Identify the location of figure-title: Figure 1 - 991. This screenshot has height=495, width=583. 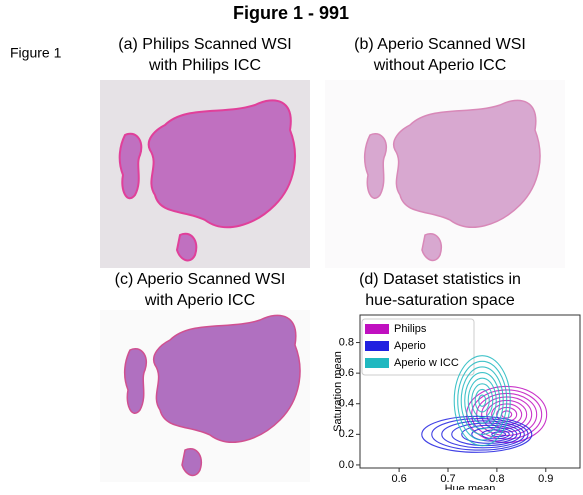
(291, 13).